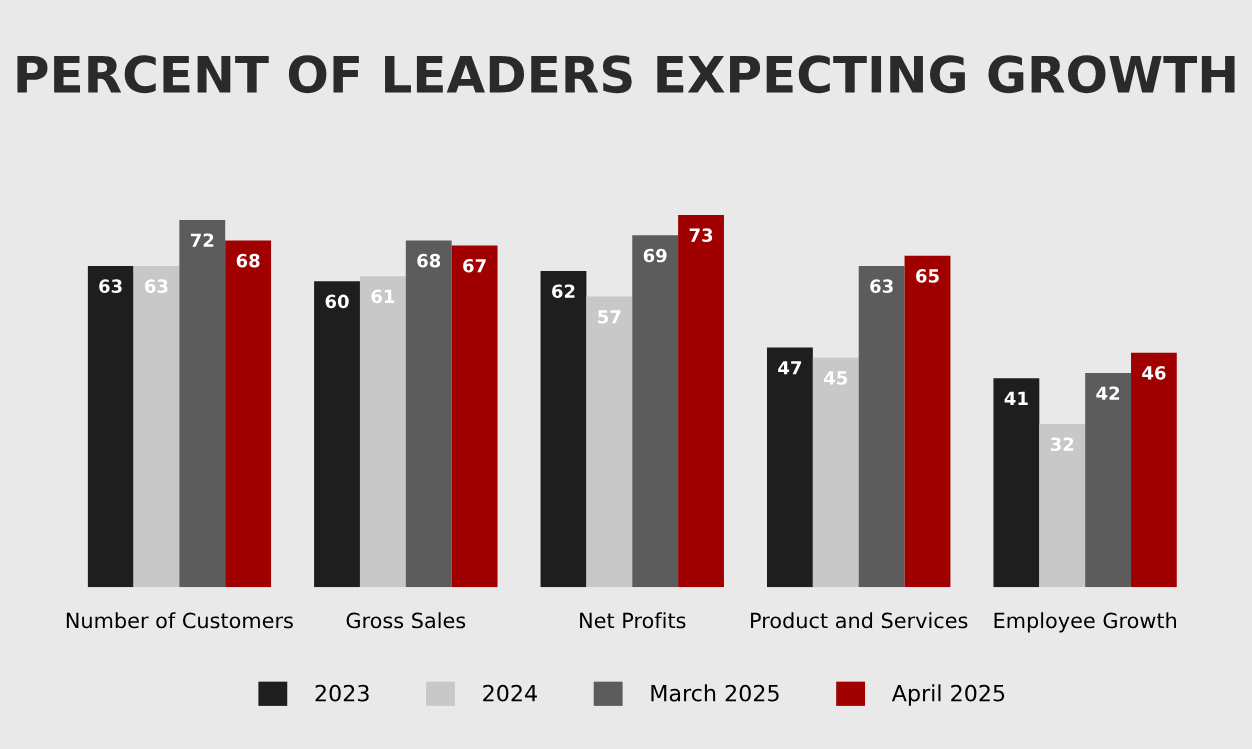  What do you see at coordinates (948, 695) in the screenshot?
I see `legend-label: April 2025` at bounding box center [948, 695].